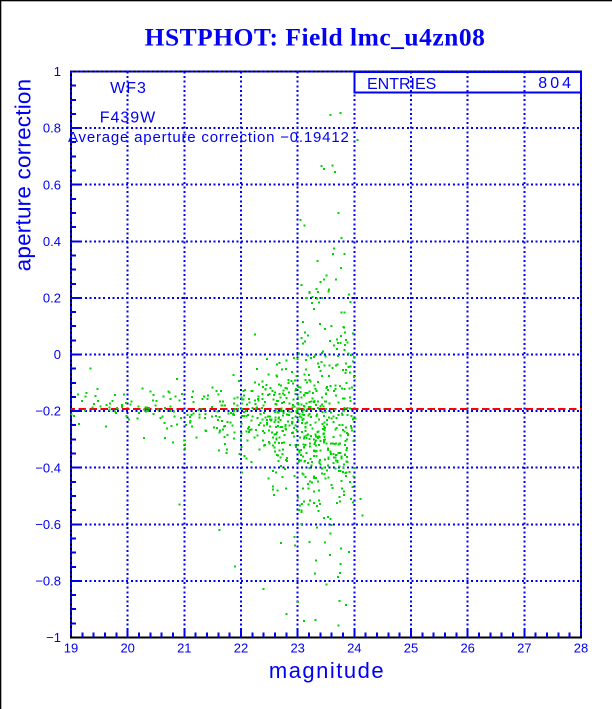 This screenshot has width=612, height=709. I want to click on svg-text: 28, so click(581, 648).